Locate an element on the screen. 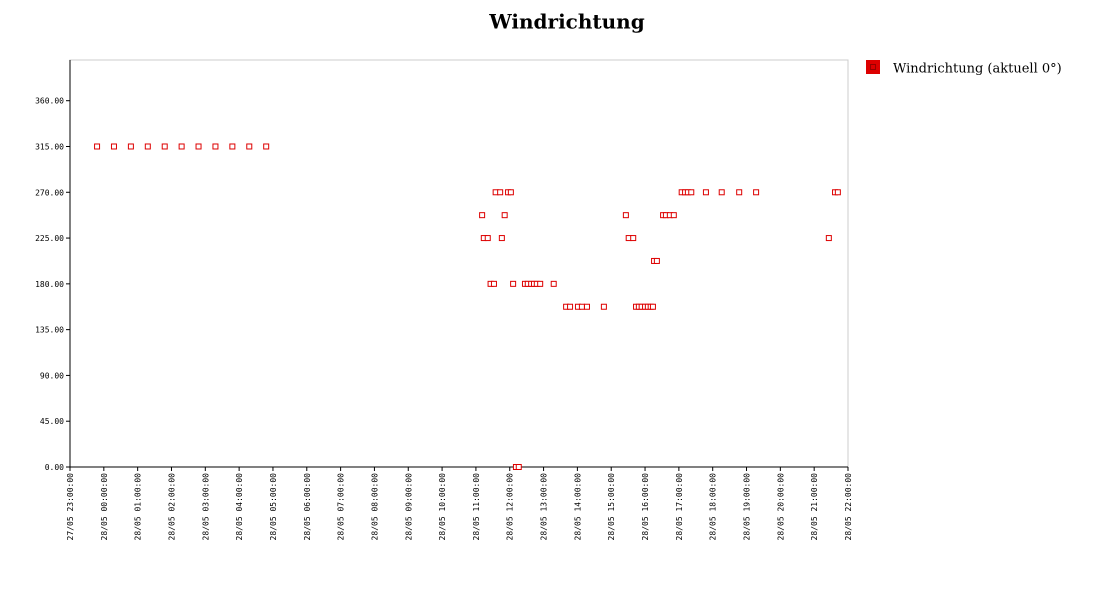  x-tick-label: 28/05 20:00:00 is located at coordinates (780, 507).